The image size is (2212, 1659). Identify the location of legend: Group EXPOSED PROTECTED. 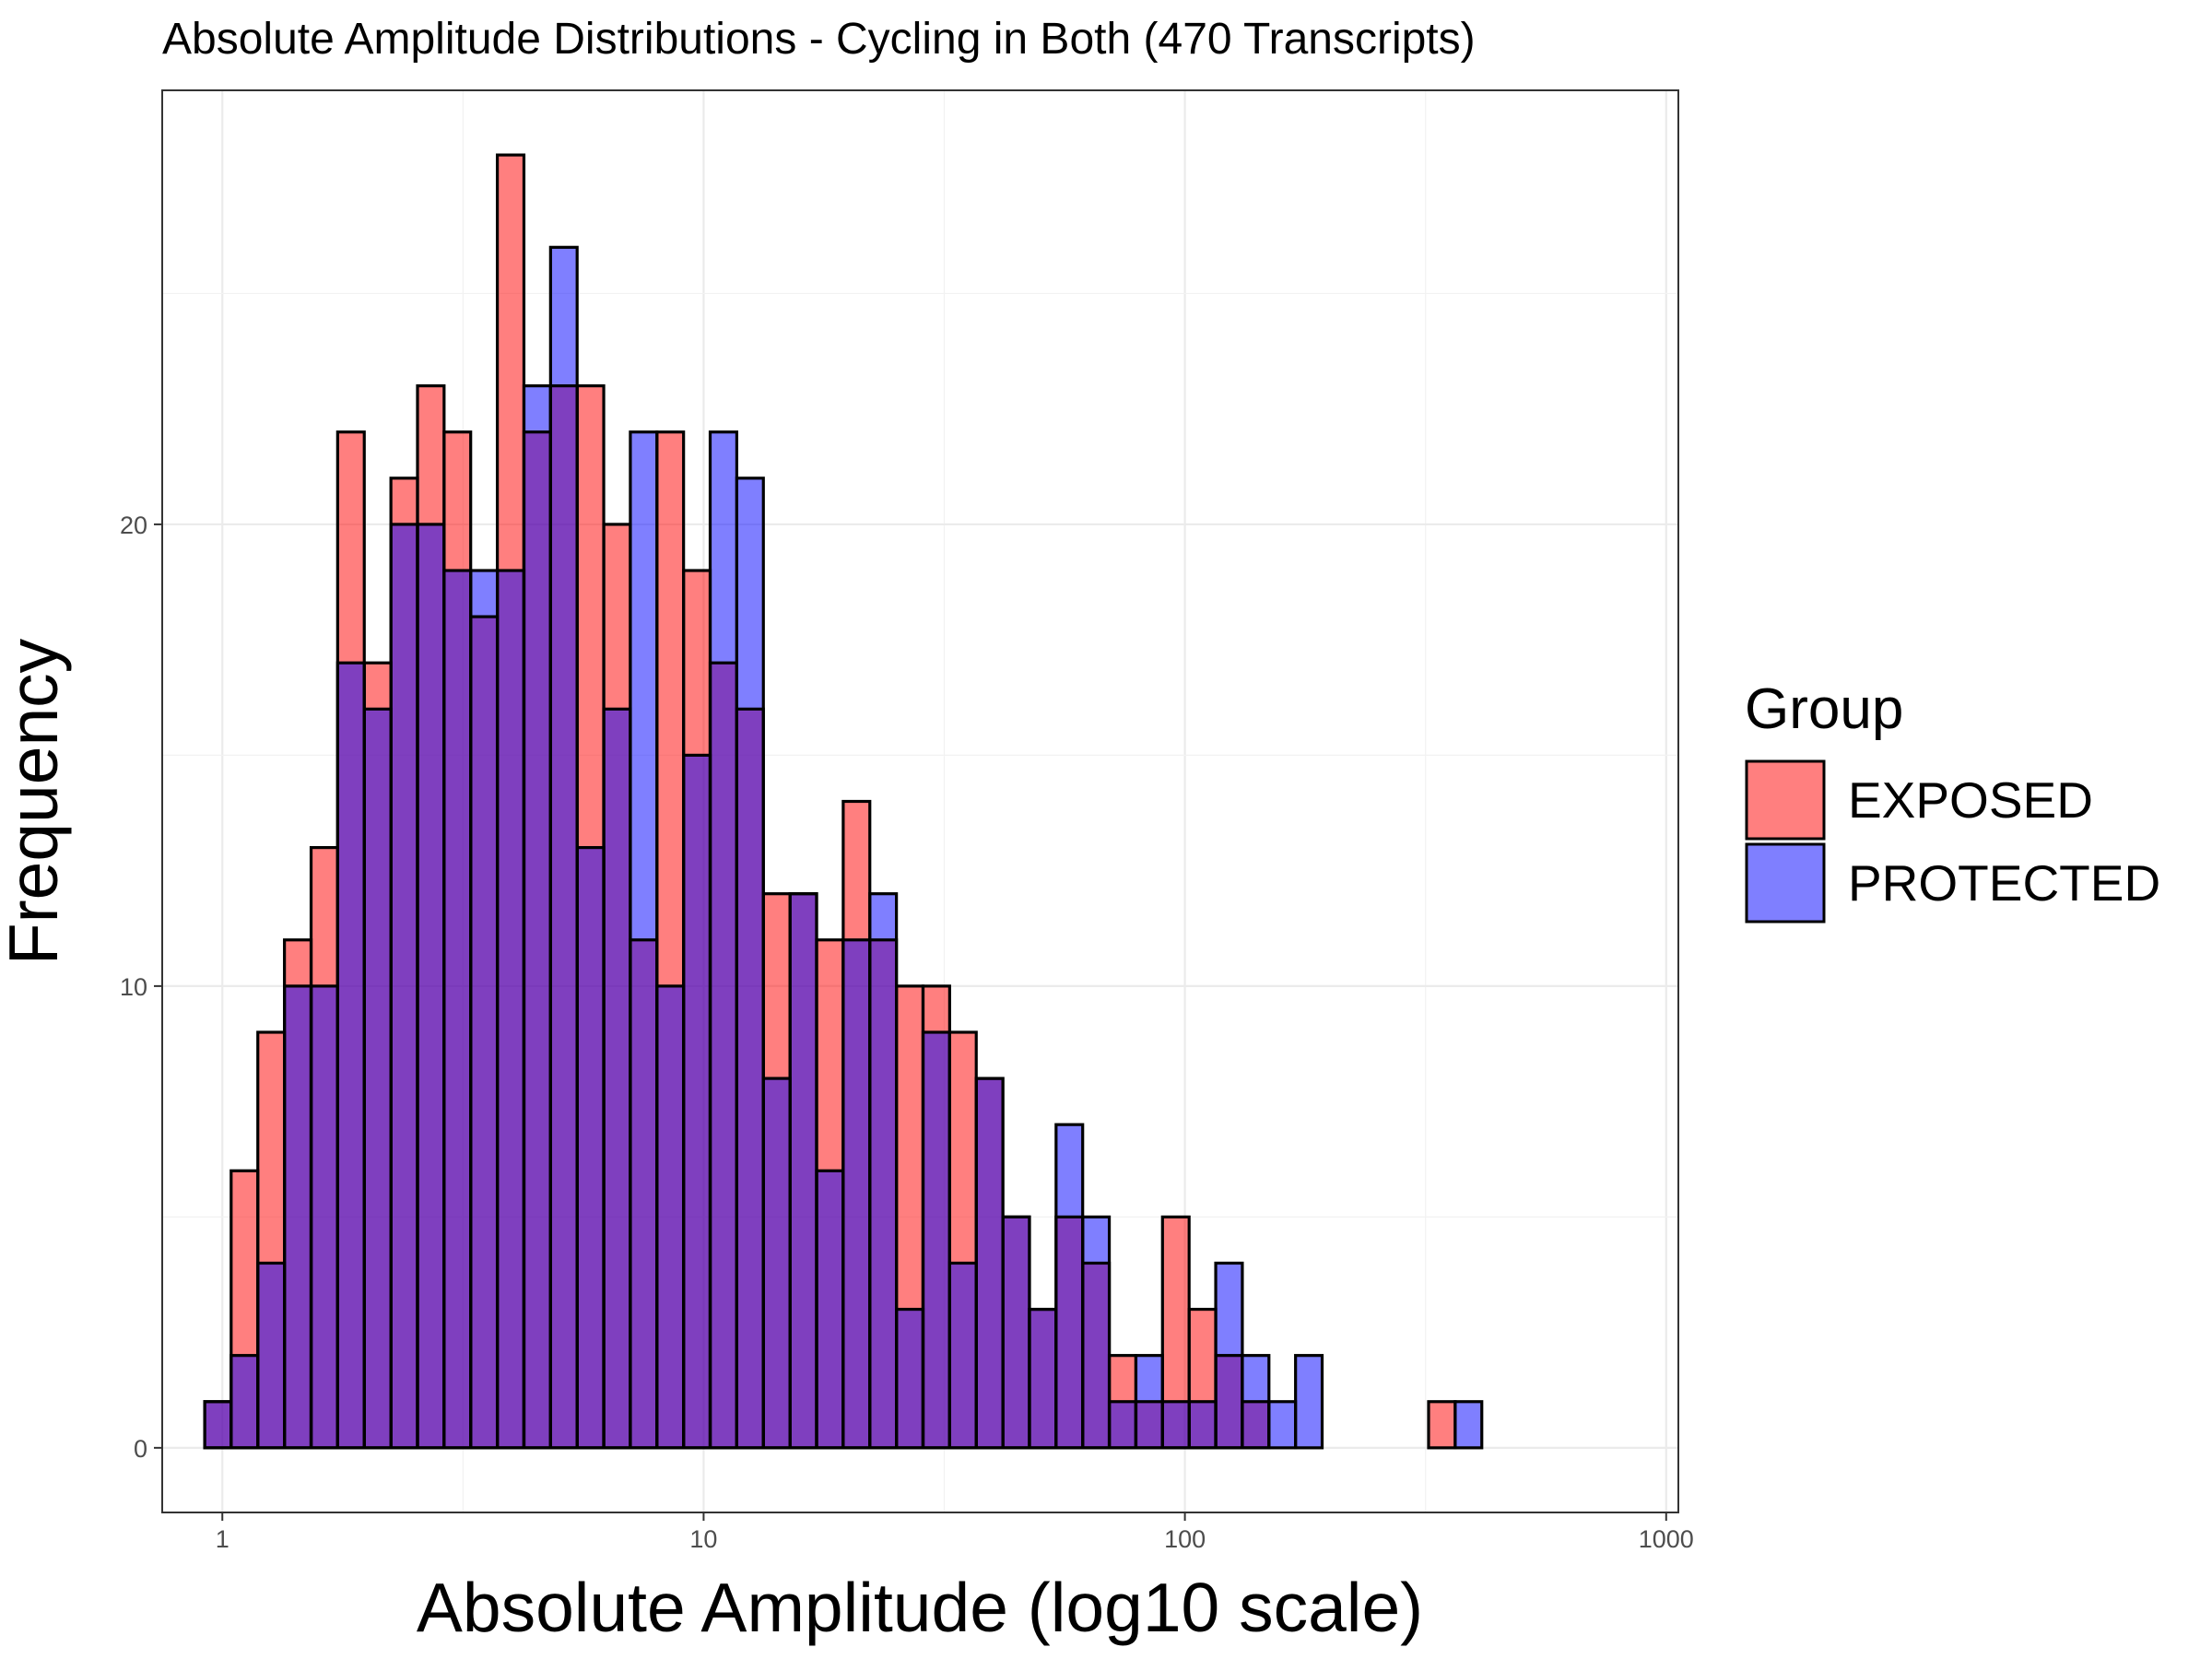
(1952, 800).